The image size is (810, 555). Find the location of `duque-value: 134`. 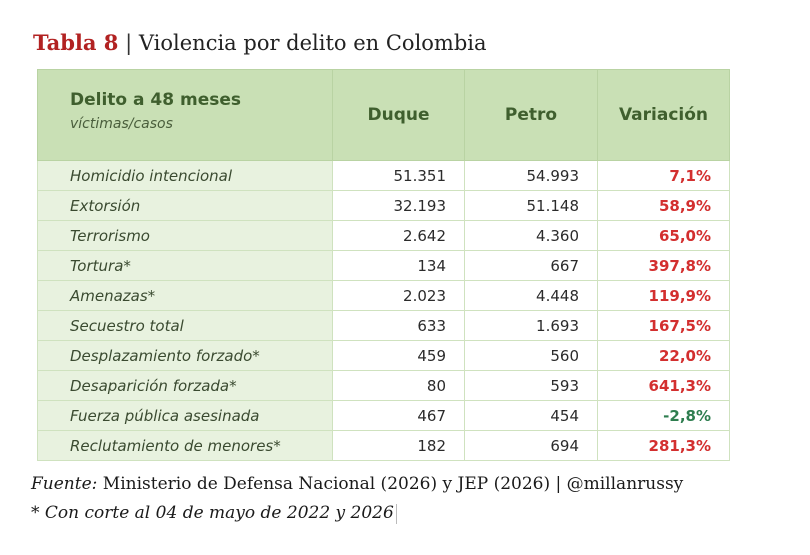

duque-value: 134 is located at coordinates (398, 265).